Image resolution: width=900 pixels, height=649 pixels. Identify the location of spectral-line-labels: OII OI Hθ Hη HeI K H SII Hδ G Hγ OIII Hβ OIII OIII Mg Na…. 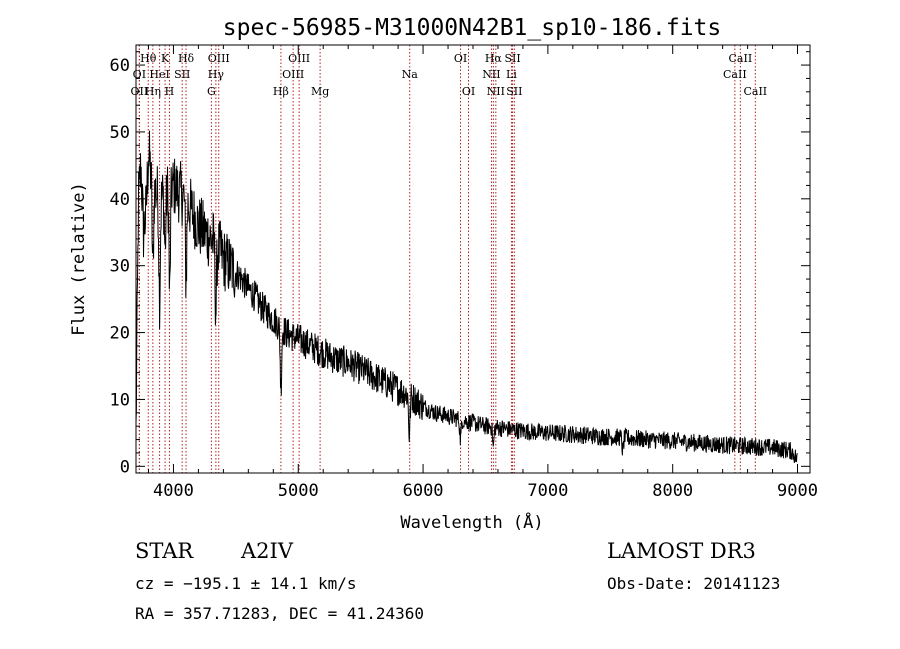
(449, 75).